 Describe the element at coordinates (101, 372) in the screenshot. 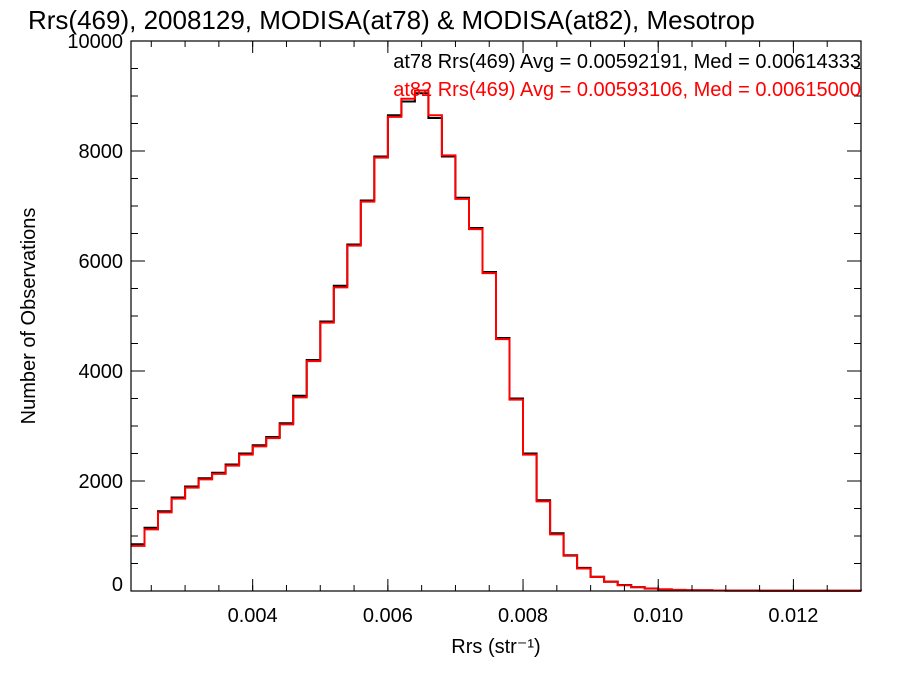

I see `y-tick-label: 4000` at that location.